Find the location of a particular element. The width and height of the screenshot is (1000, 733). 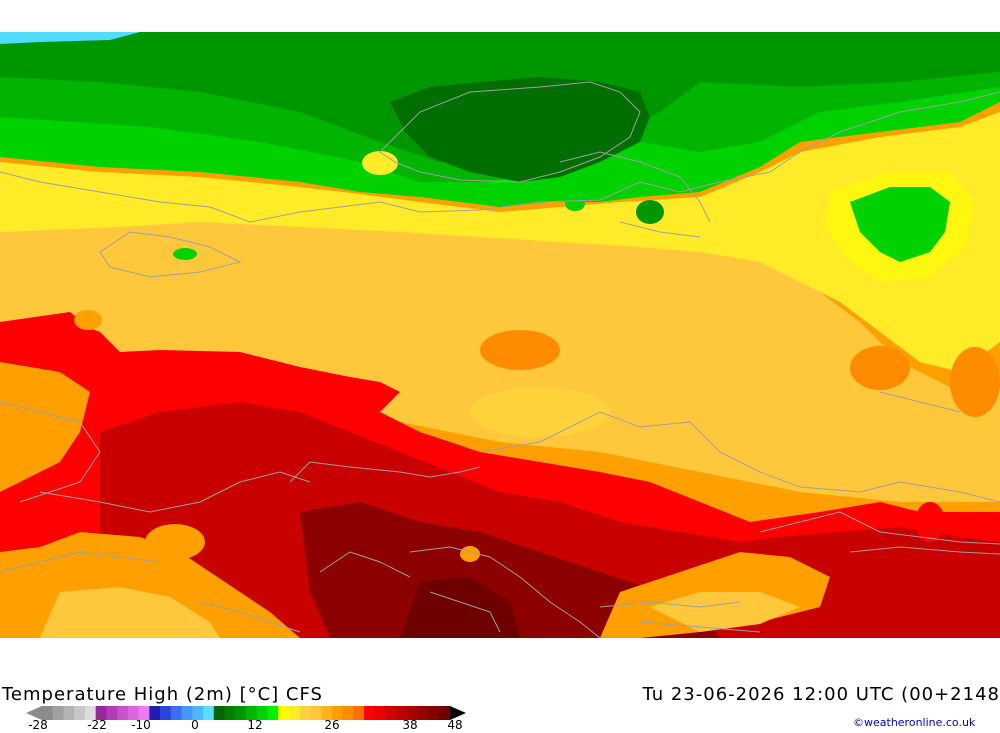

legend-tick-label: -28 is located at coordinates (38, 725).